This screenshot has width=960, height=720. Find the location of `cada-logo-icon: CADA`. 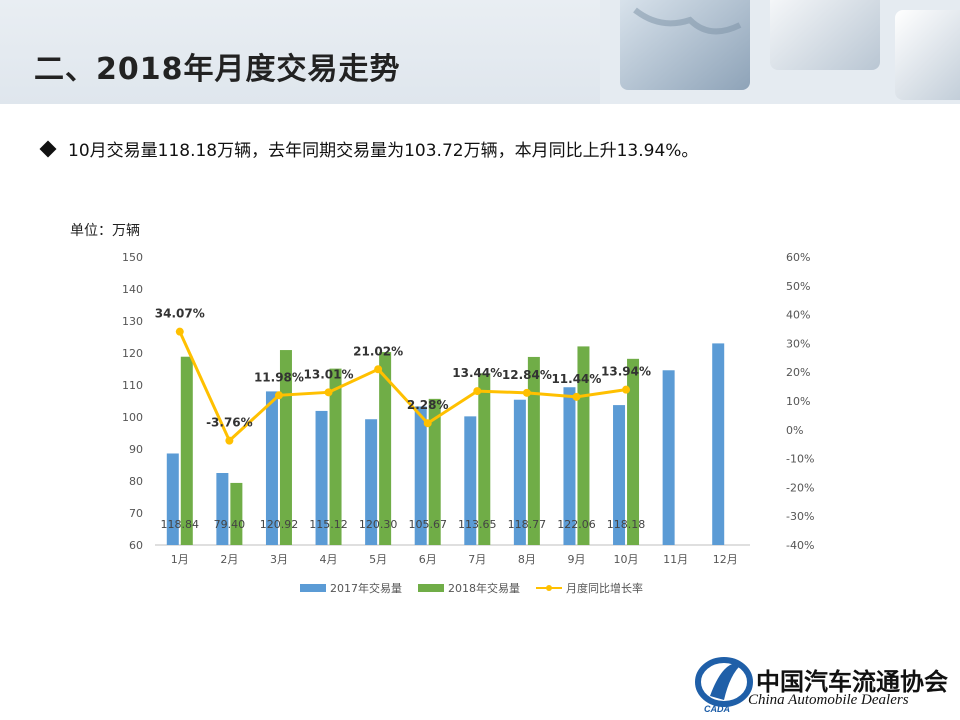

cada-logo-icon: CADA is located at coordinates (724, 685).